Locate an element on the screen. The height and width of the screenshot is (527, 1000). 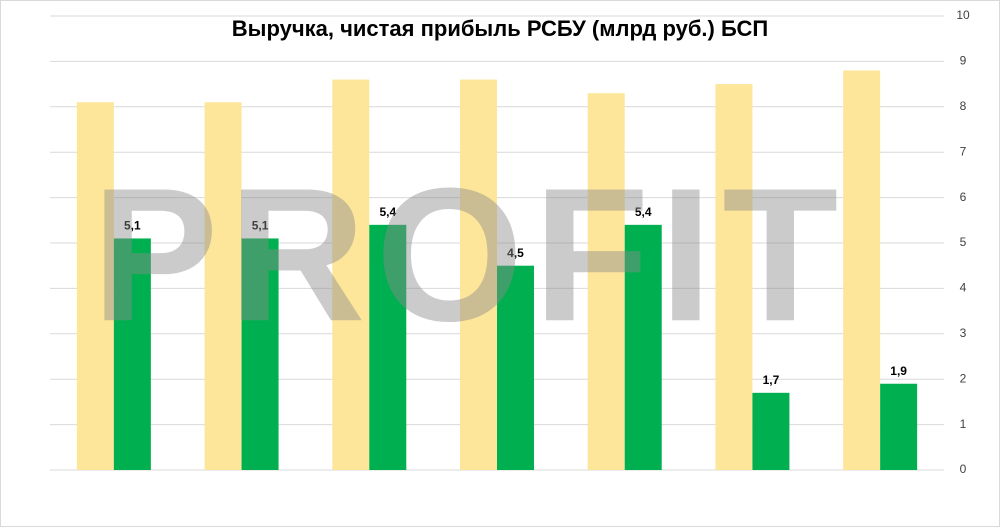
y-tick-label: 10 is located at coordinates (963, 15).